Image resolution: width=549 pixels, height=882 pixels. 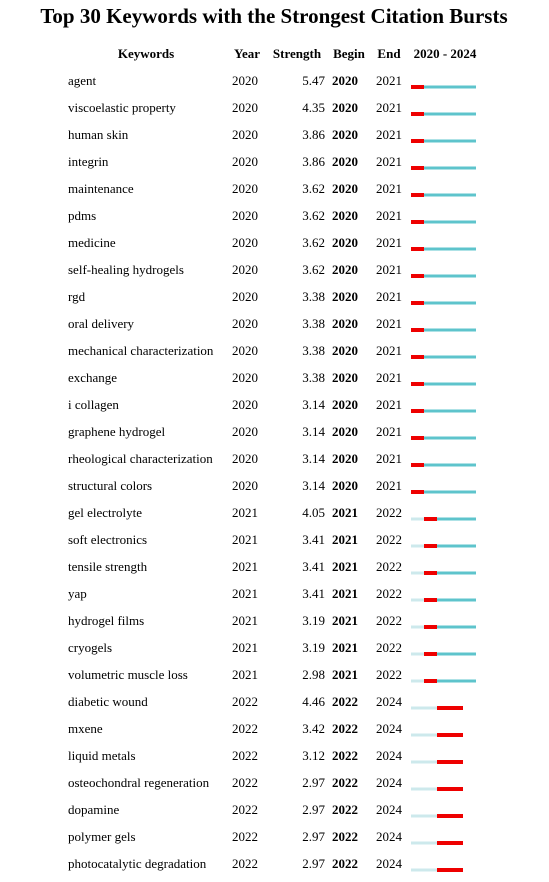 What do you see at coordinates (82, 215) in the screenshot?
I see `keyword: pdms` at bounding box center [82, 215].